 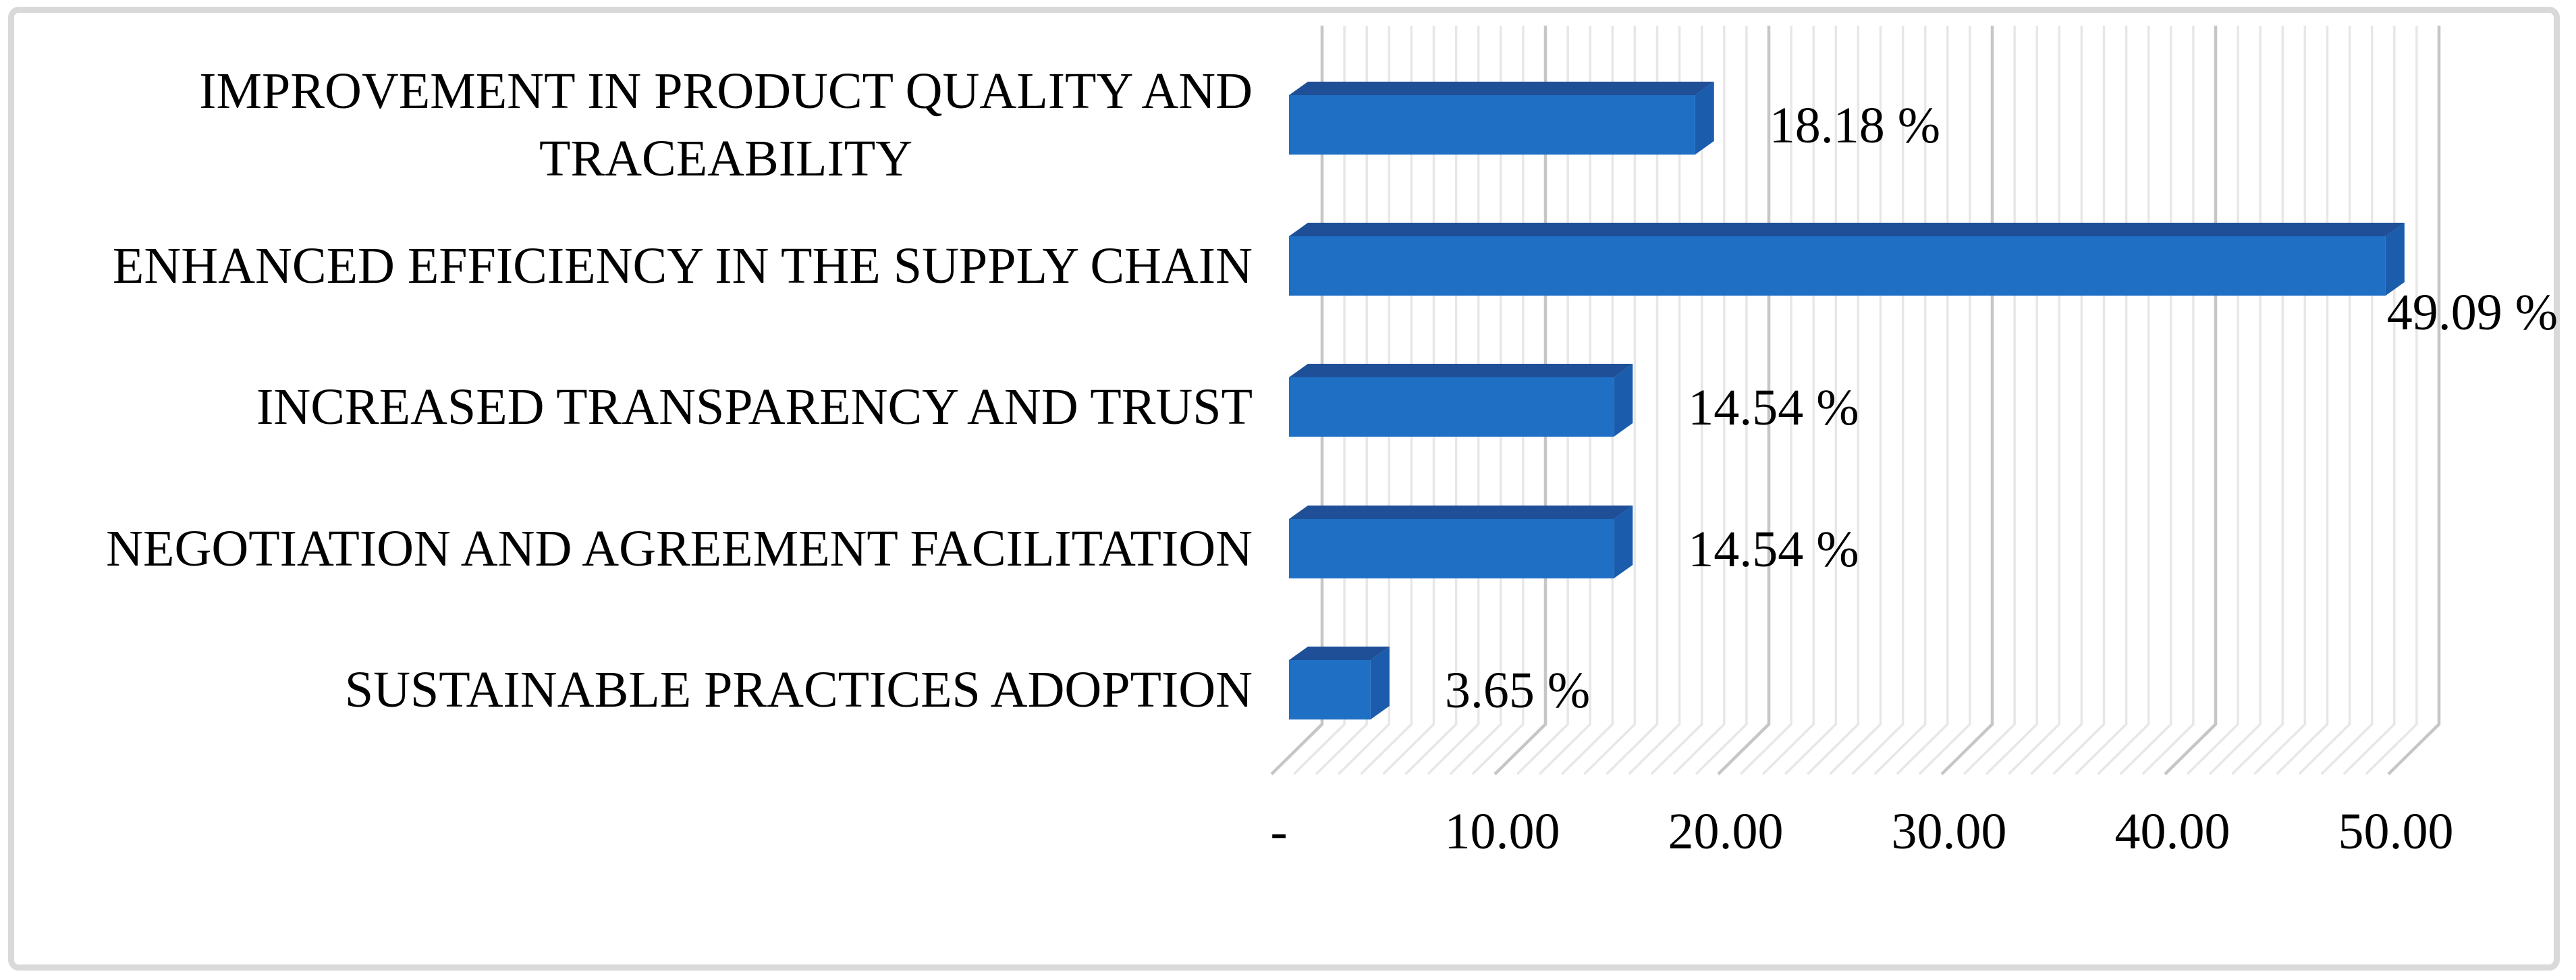 What do you see at coordinates (1517, 690) in the screenshot?
I see `data-label: 3.65 %` at bounding box center [1517, 690].